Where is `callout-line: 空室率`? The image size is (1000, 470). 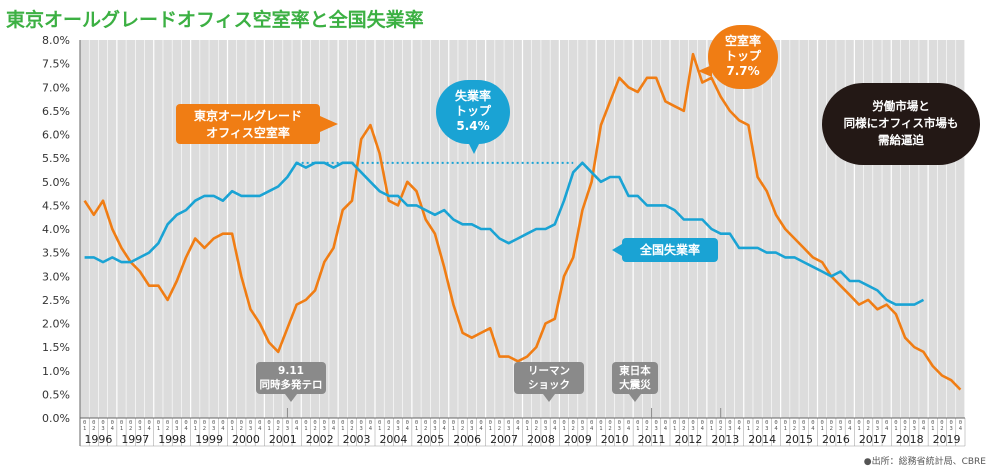
callout-line: 空室率 is located at coordinates (742, 41).